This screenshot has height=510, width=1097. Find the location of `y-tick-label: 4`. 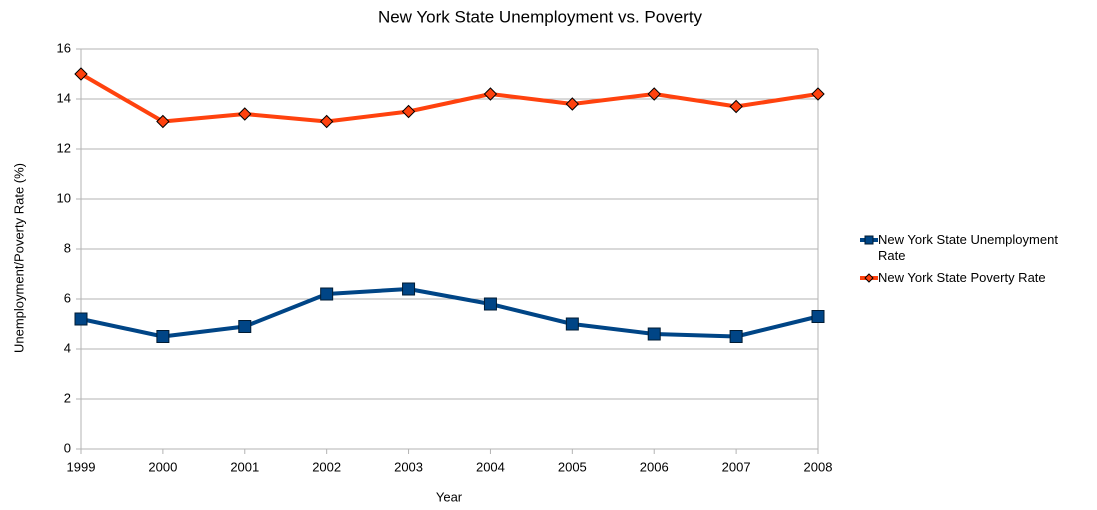

y-tick-label: 4 is located at coordinates (67, 347).